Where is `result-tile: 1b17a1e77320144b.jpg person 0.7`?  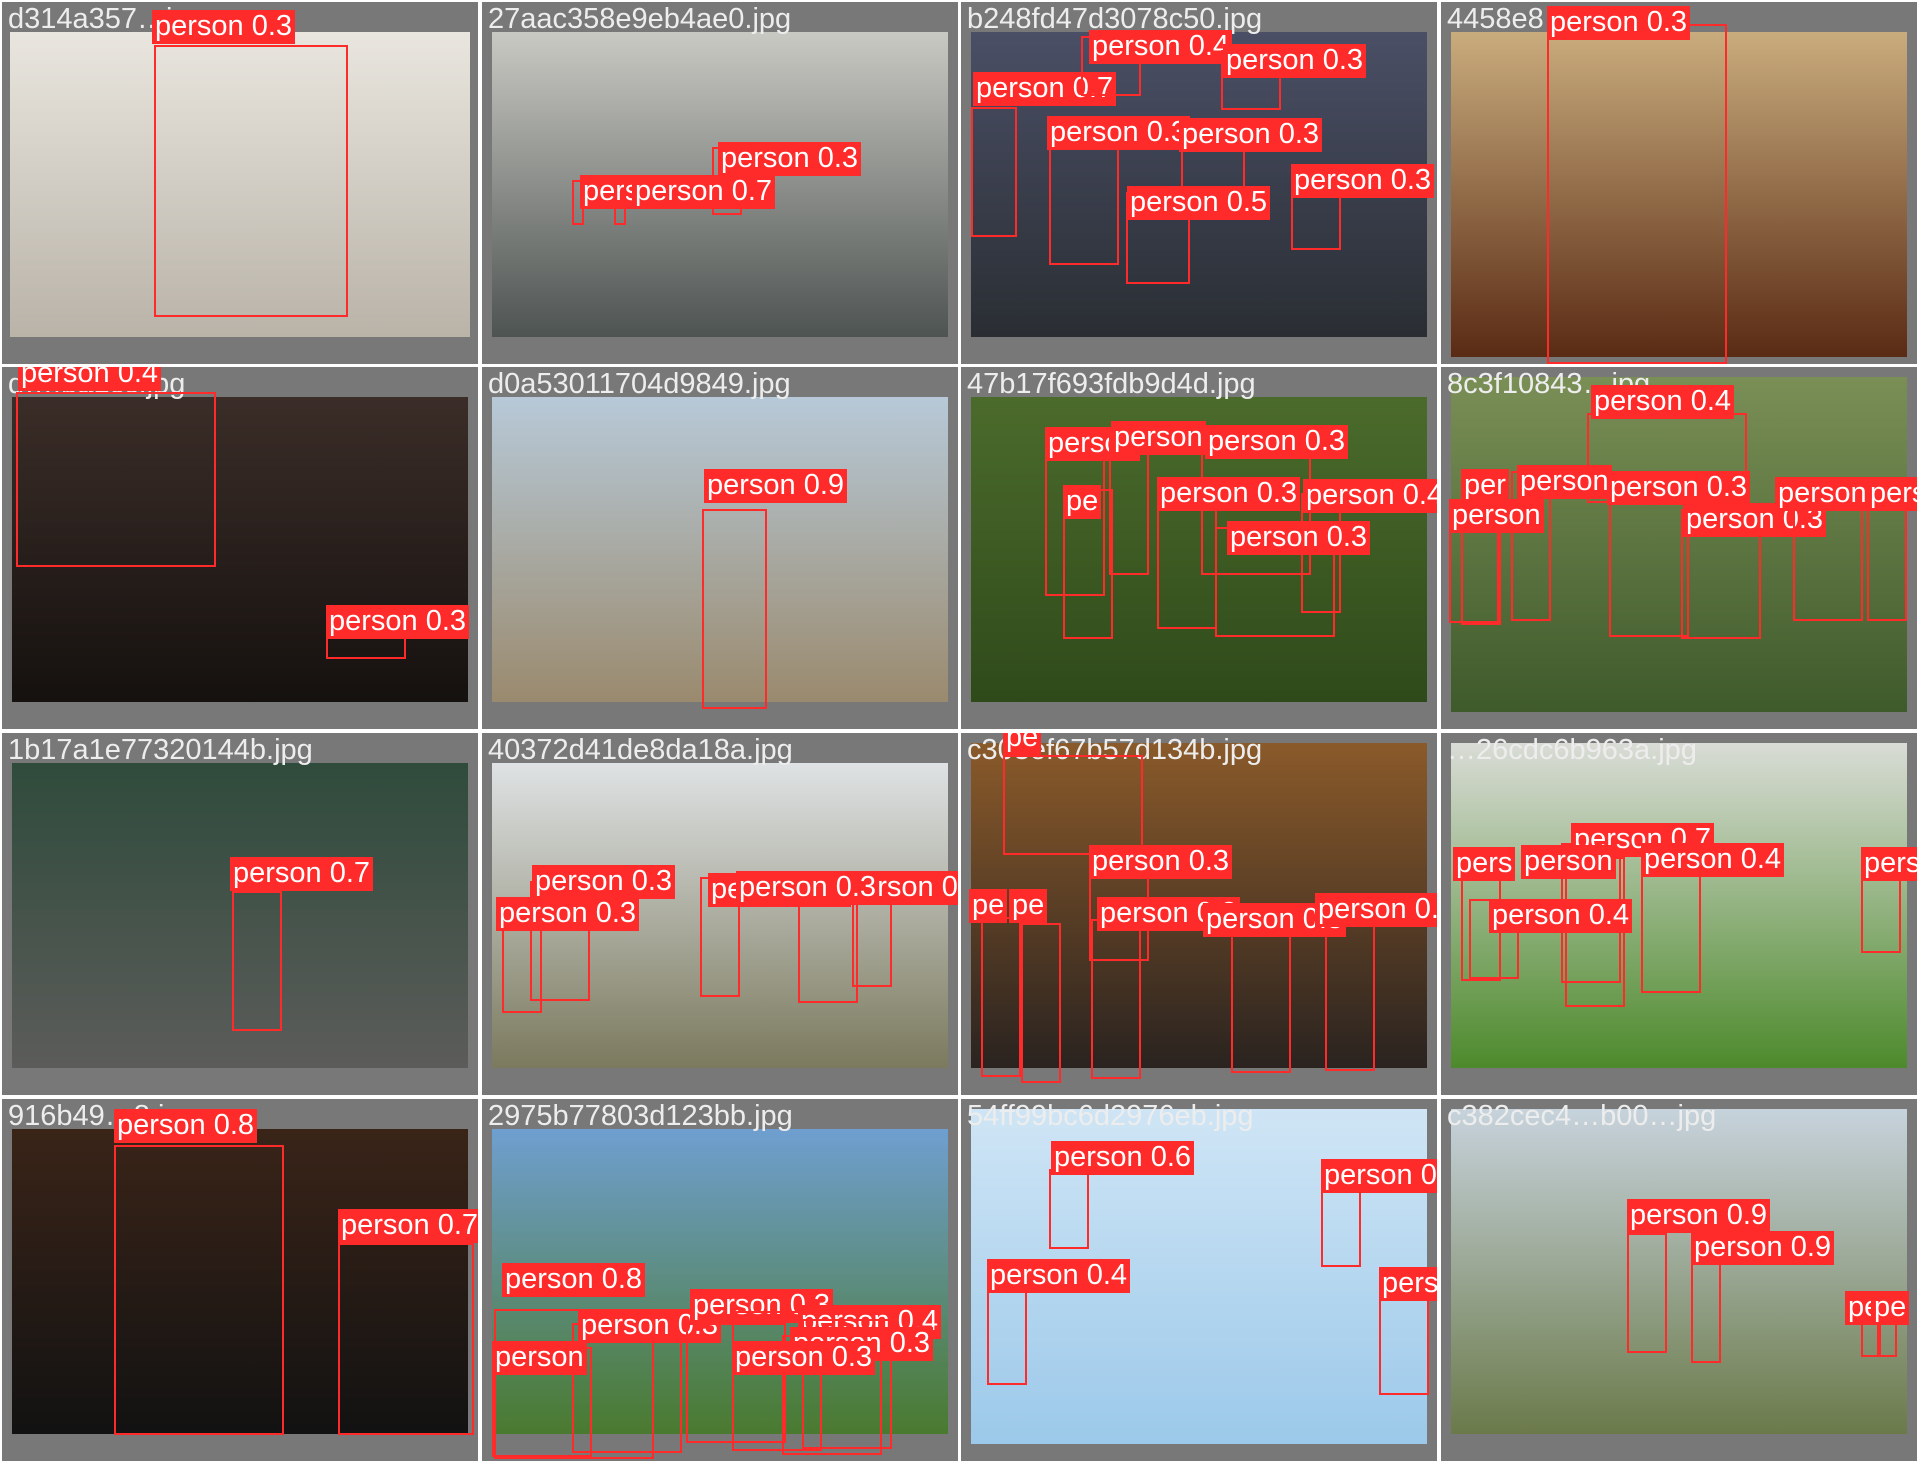
result-tile: 1b17a1e77320144b.jpg person 0.7 is located at coordinates (240, 914).